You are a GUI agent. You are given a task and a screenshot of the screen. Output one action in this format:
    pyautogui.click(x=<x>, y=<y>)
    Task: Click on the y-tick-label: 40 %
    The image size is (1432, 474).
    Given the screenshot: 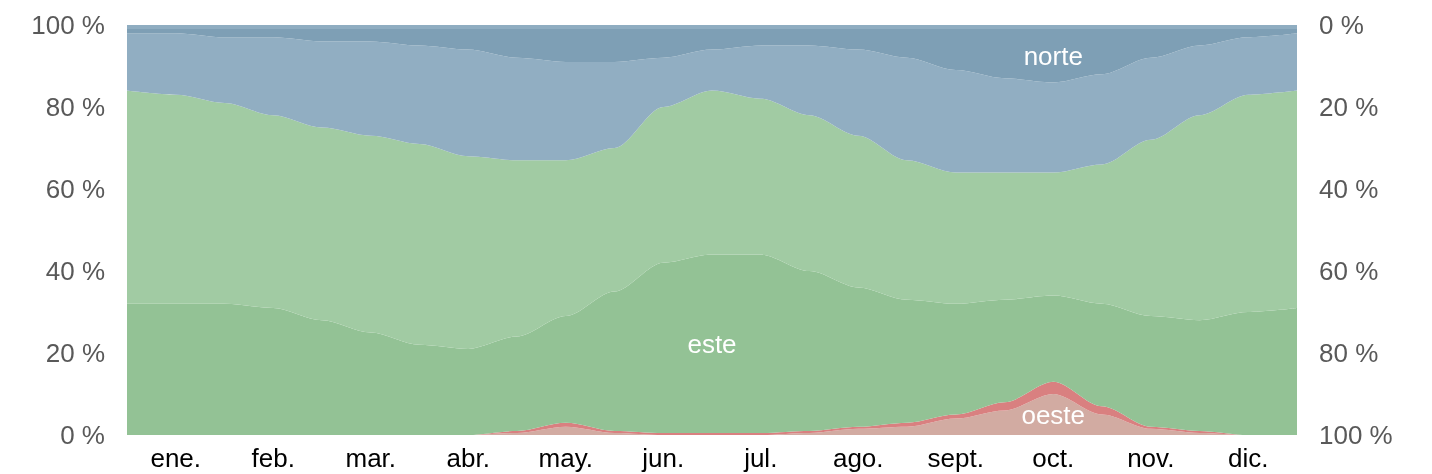 What is the action you would take?
    pyautogui.click(x=75, y=271)
    